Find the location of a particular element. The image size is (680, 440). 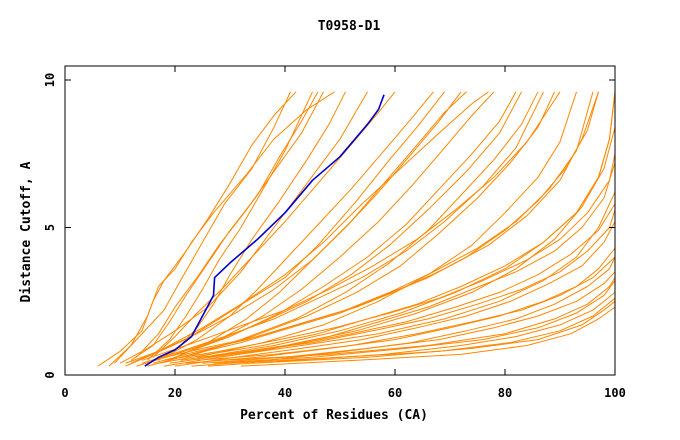

y-tick-label: 5 is located at coordinates (50, 227).